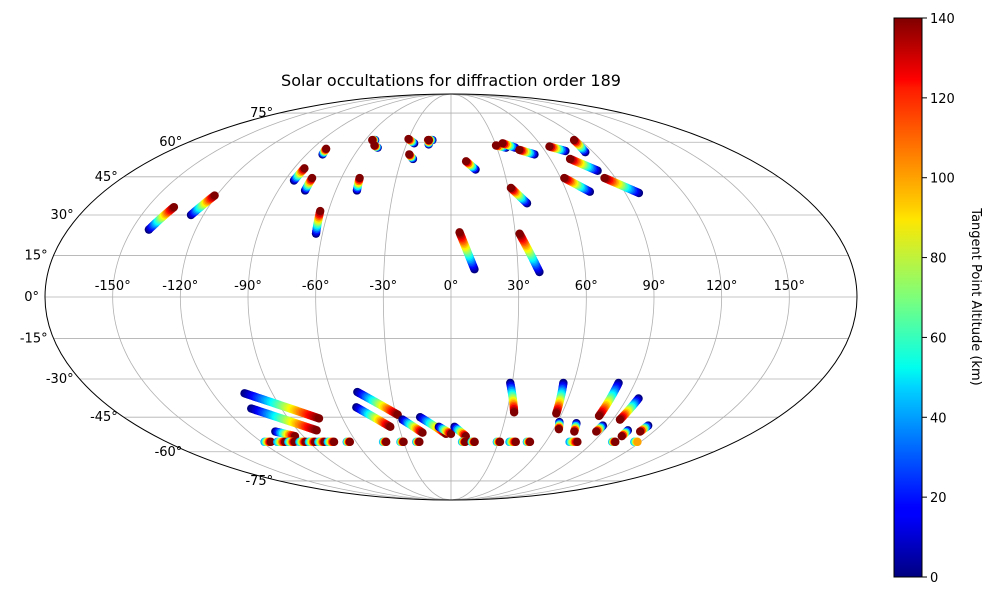 This screenshot has height=600, width=1000. Describe the element at coordinates (789, 286) in the screenshot. I see `lon-tick-label: 150°` at that location.